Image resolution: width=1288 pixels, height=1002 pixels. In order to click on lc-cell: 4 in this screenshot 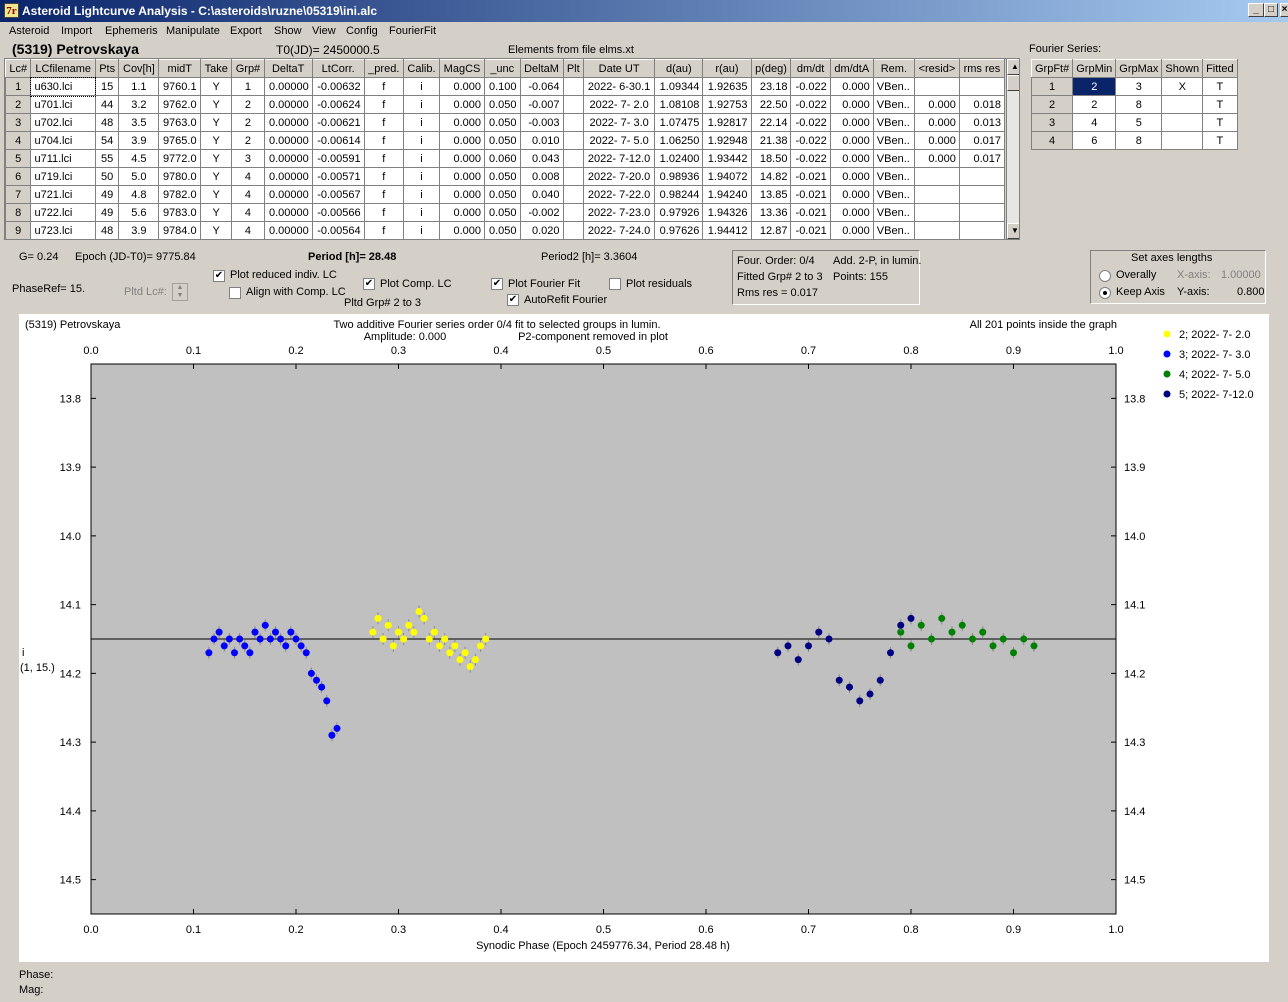, I will do `click(248, 212)`.